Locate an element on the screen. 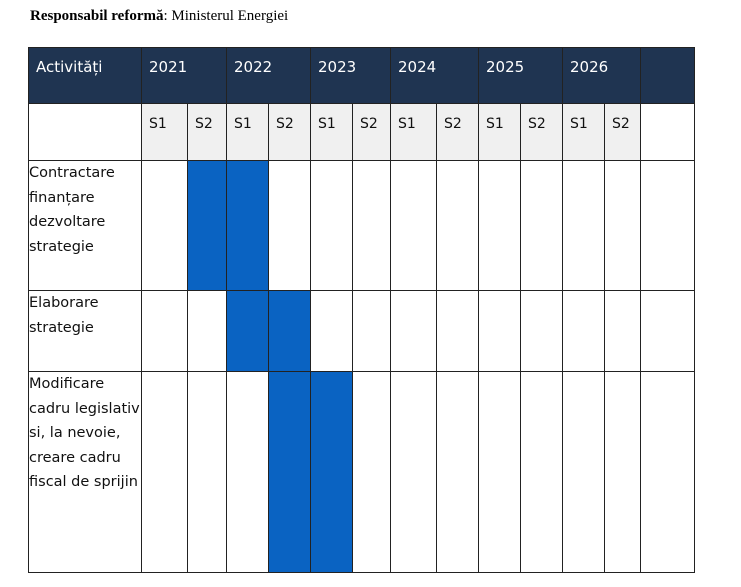  semester-row-blank is located at coordinates (85, 132).